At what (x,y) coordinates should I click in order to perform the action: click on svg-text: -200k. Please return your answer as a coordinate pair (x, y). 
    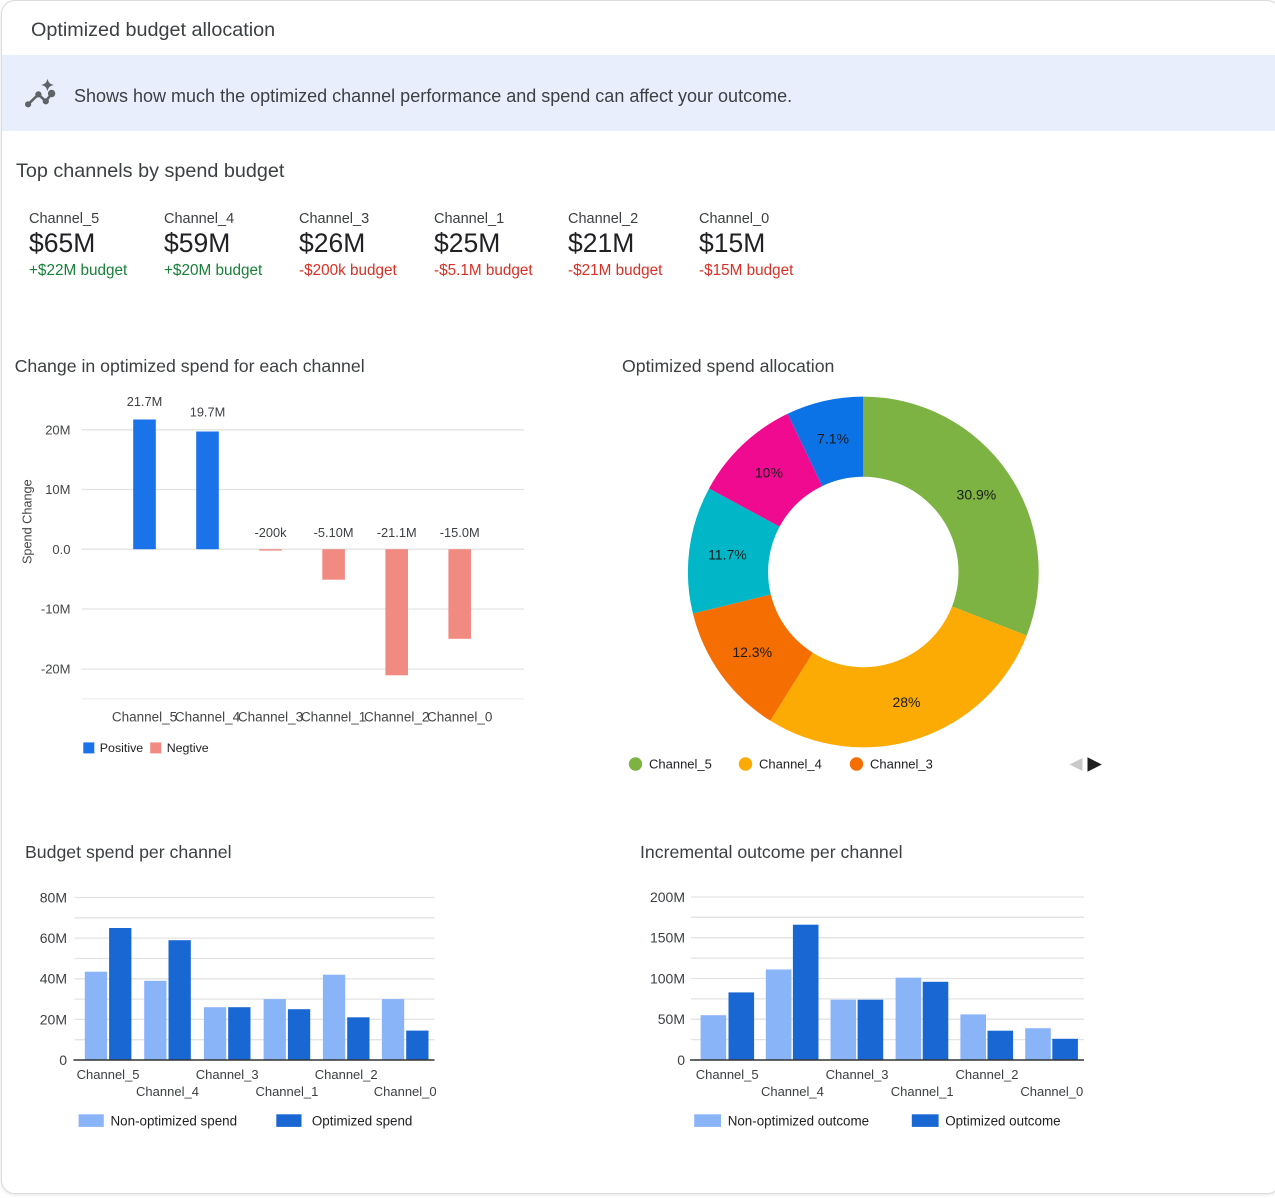
    Looking at the image, I should click on (270, 532).